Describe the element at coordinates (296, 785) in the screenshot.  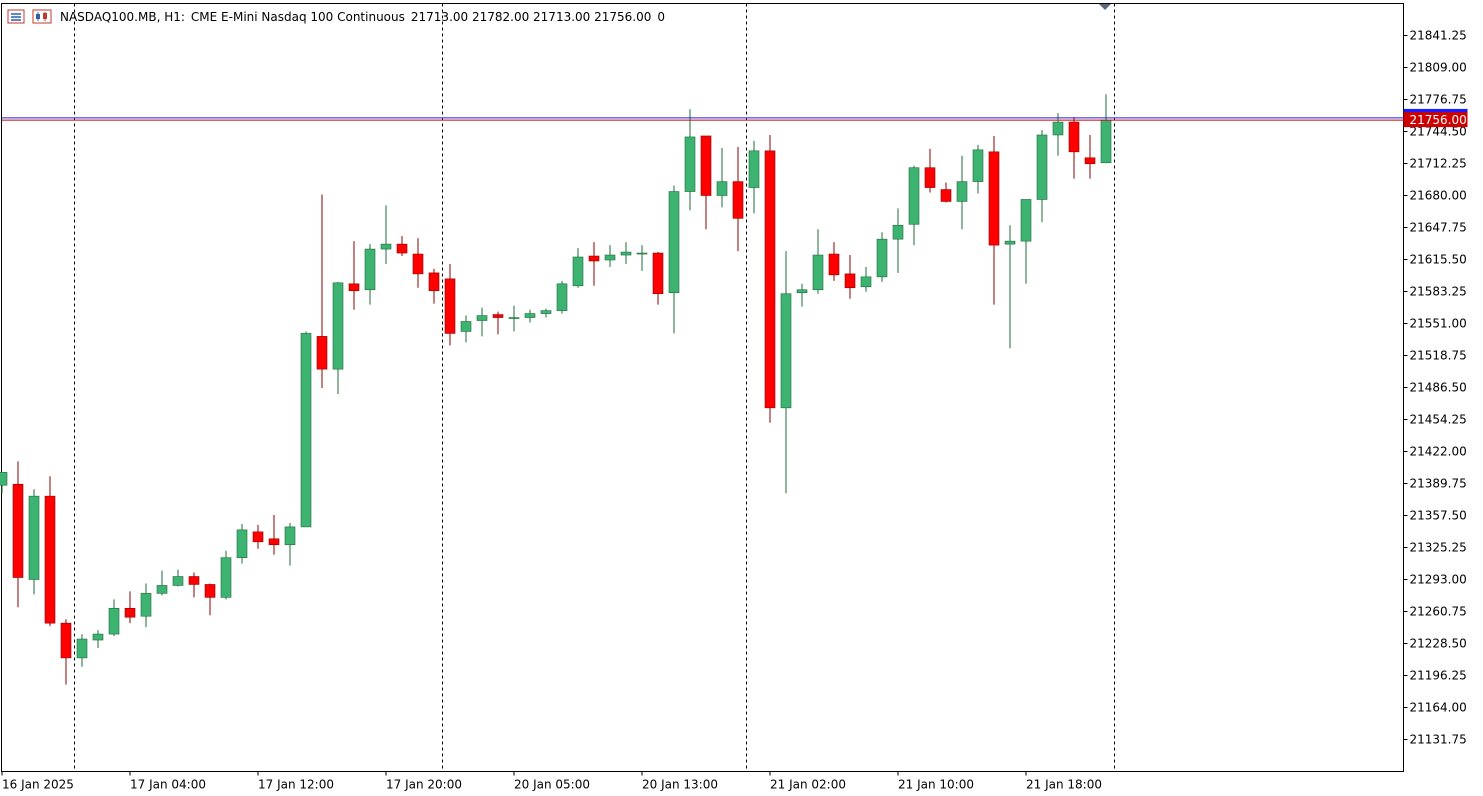
I see `time-tick-label: 17 Jan 12:00` at that location.